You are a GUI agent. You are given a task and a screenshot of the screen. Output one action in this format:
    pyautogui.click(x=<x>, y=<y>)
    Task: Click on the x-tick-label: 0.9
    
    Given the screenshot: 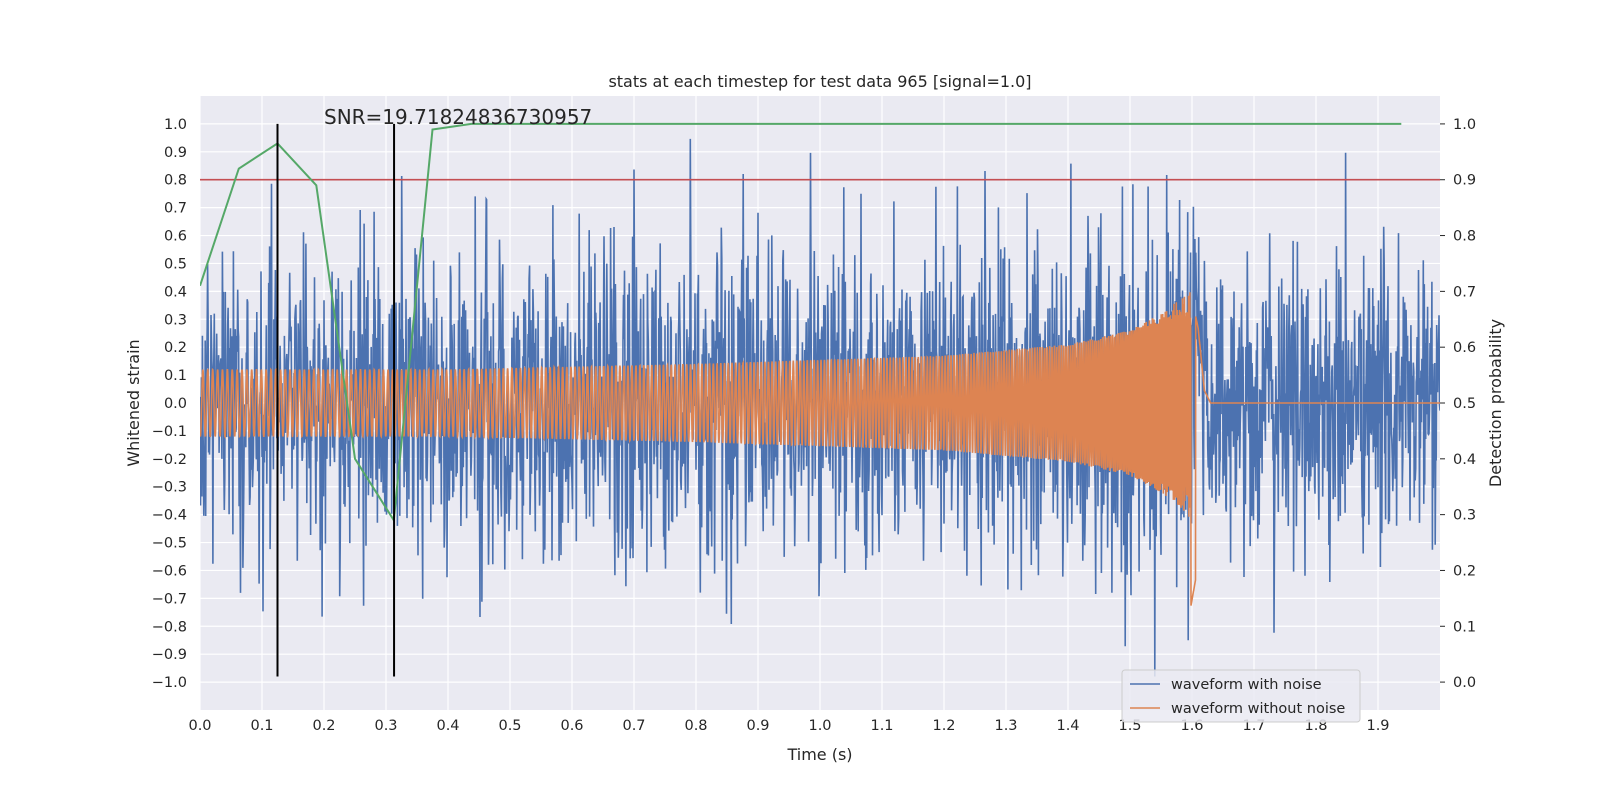 What is the action you would take?
    pyautogui.click(x=757, y=726)
    